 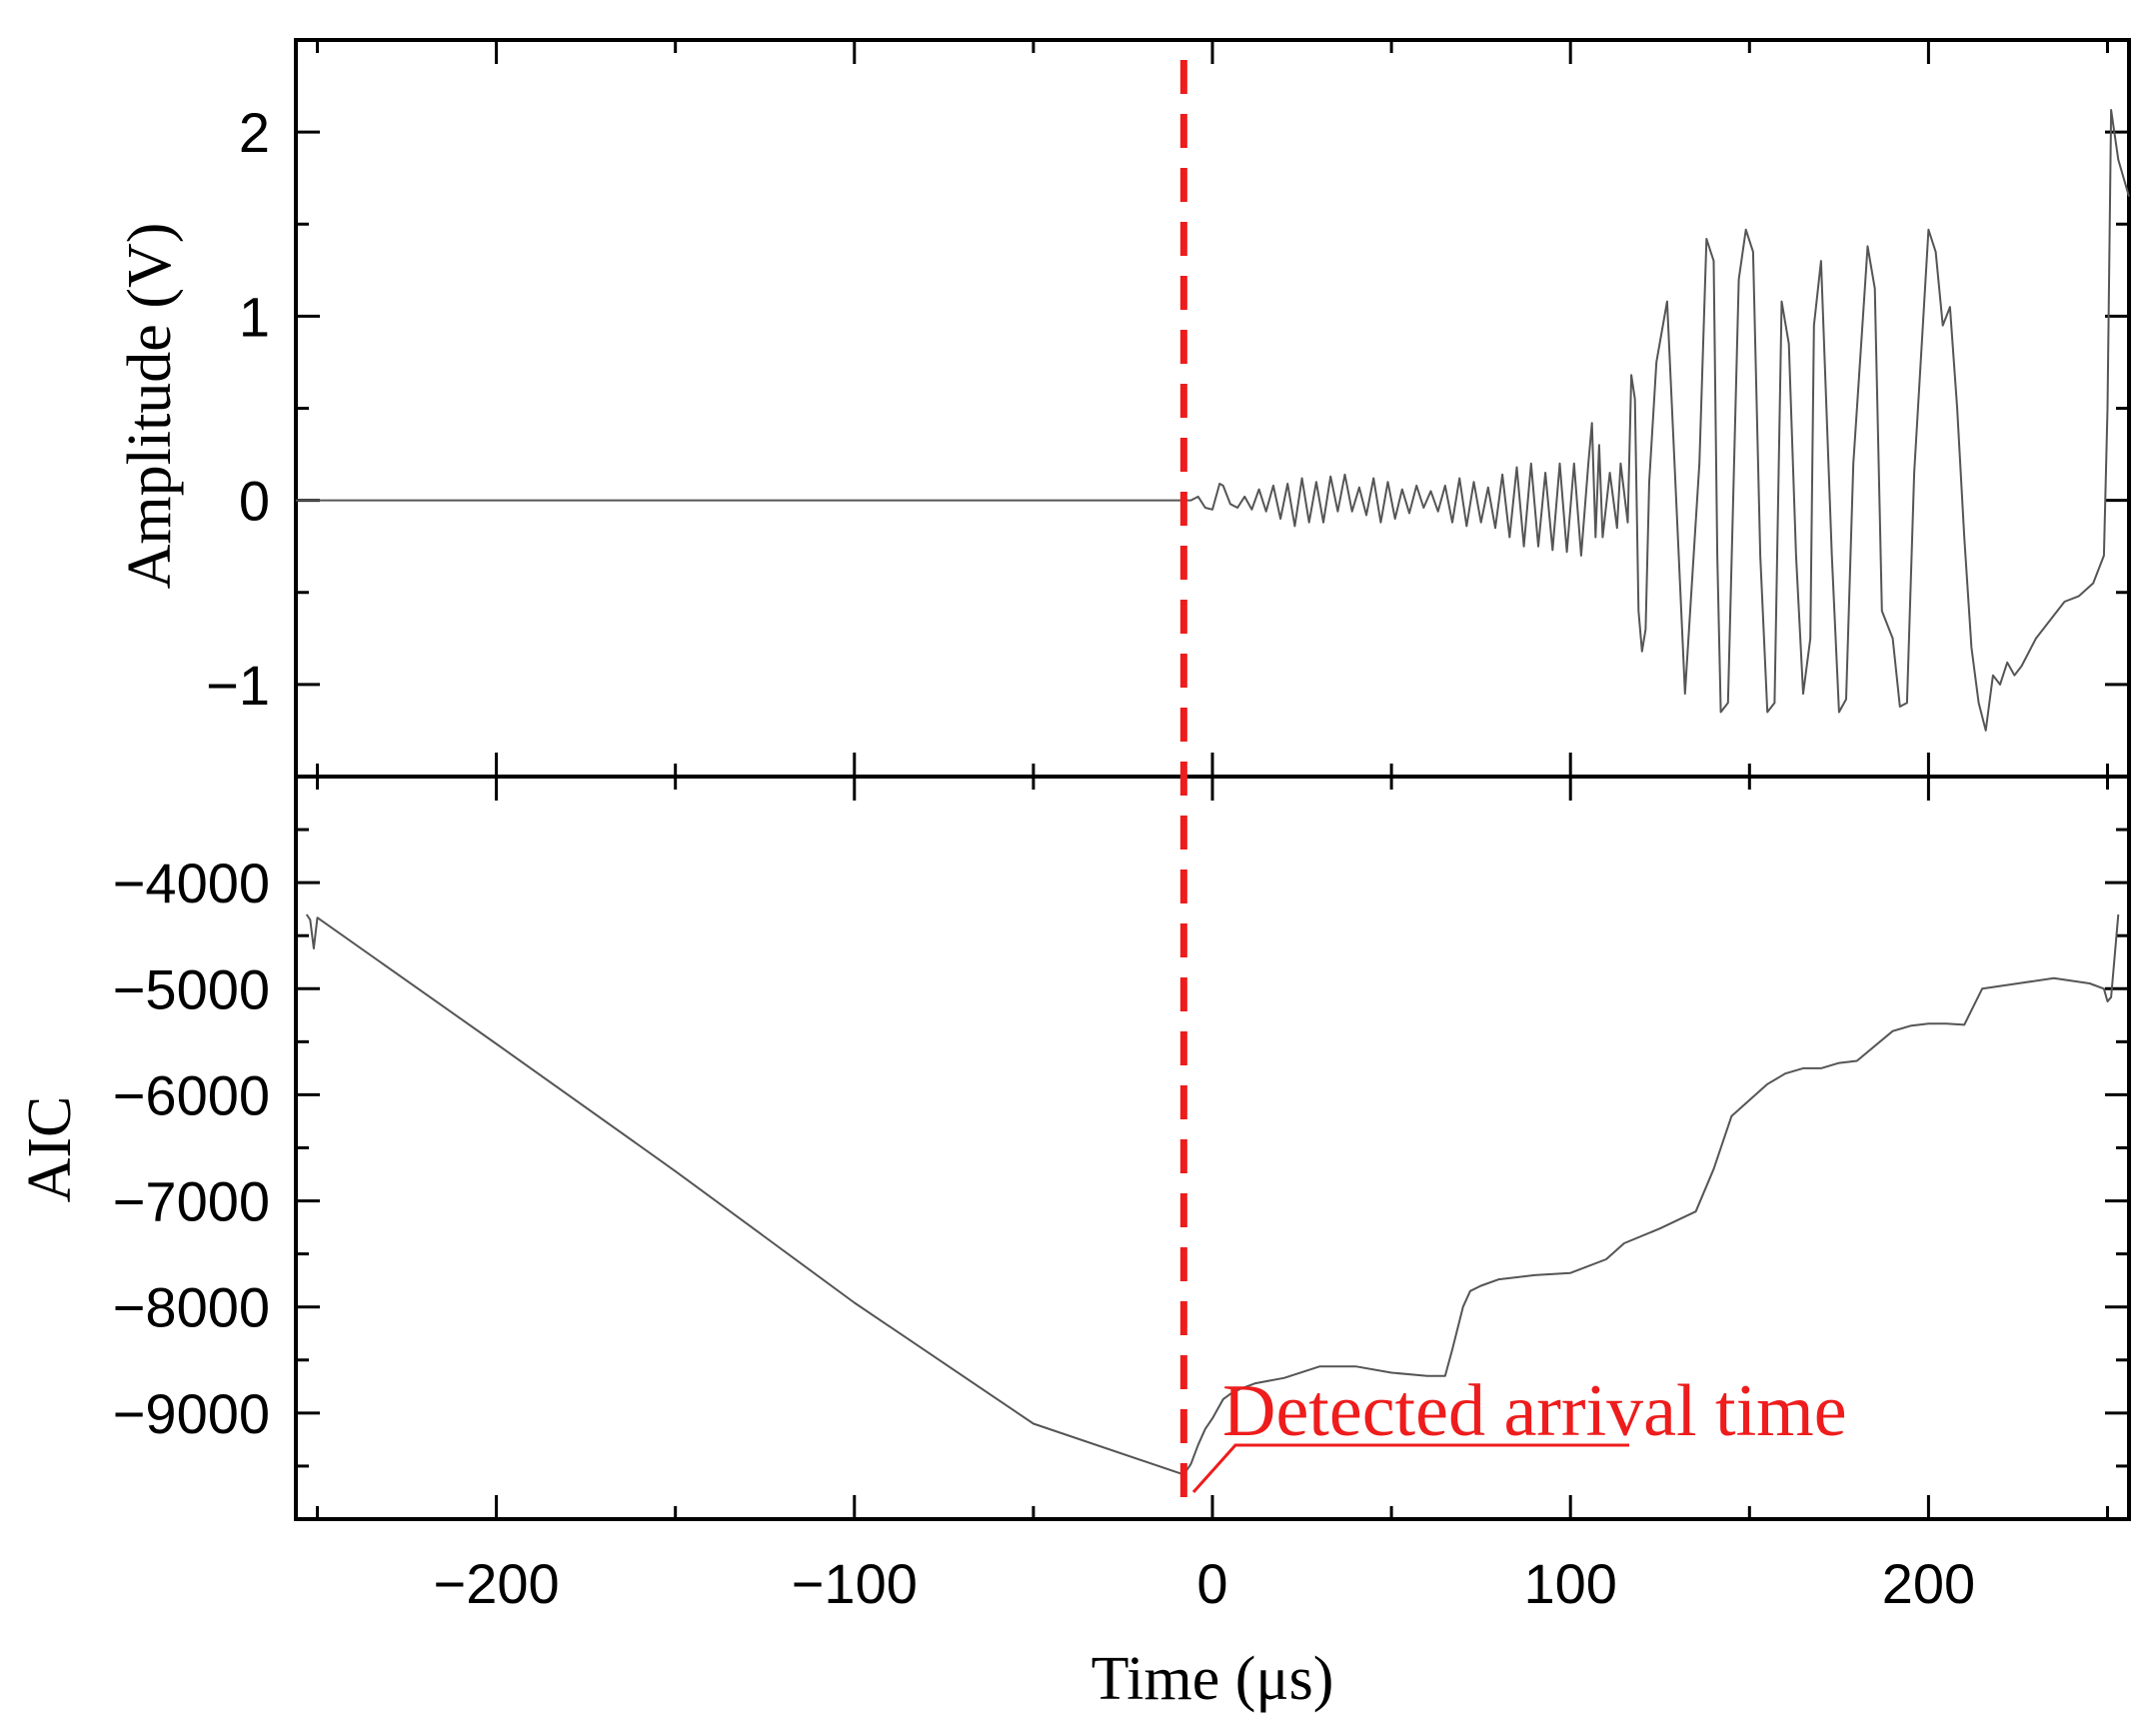 I want to click on annotation-leader-line, so click(x=1410, y=1468).